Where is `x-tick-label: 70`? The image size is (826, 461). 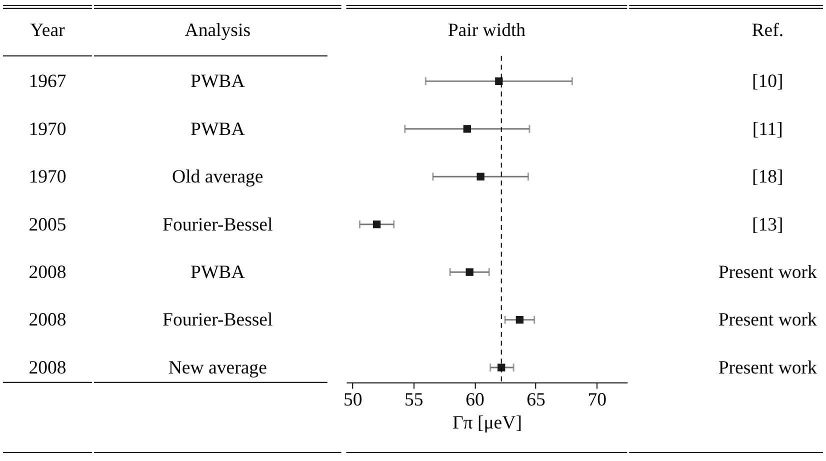 x-tick-label: 70 is located at coordinates (597, 400).